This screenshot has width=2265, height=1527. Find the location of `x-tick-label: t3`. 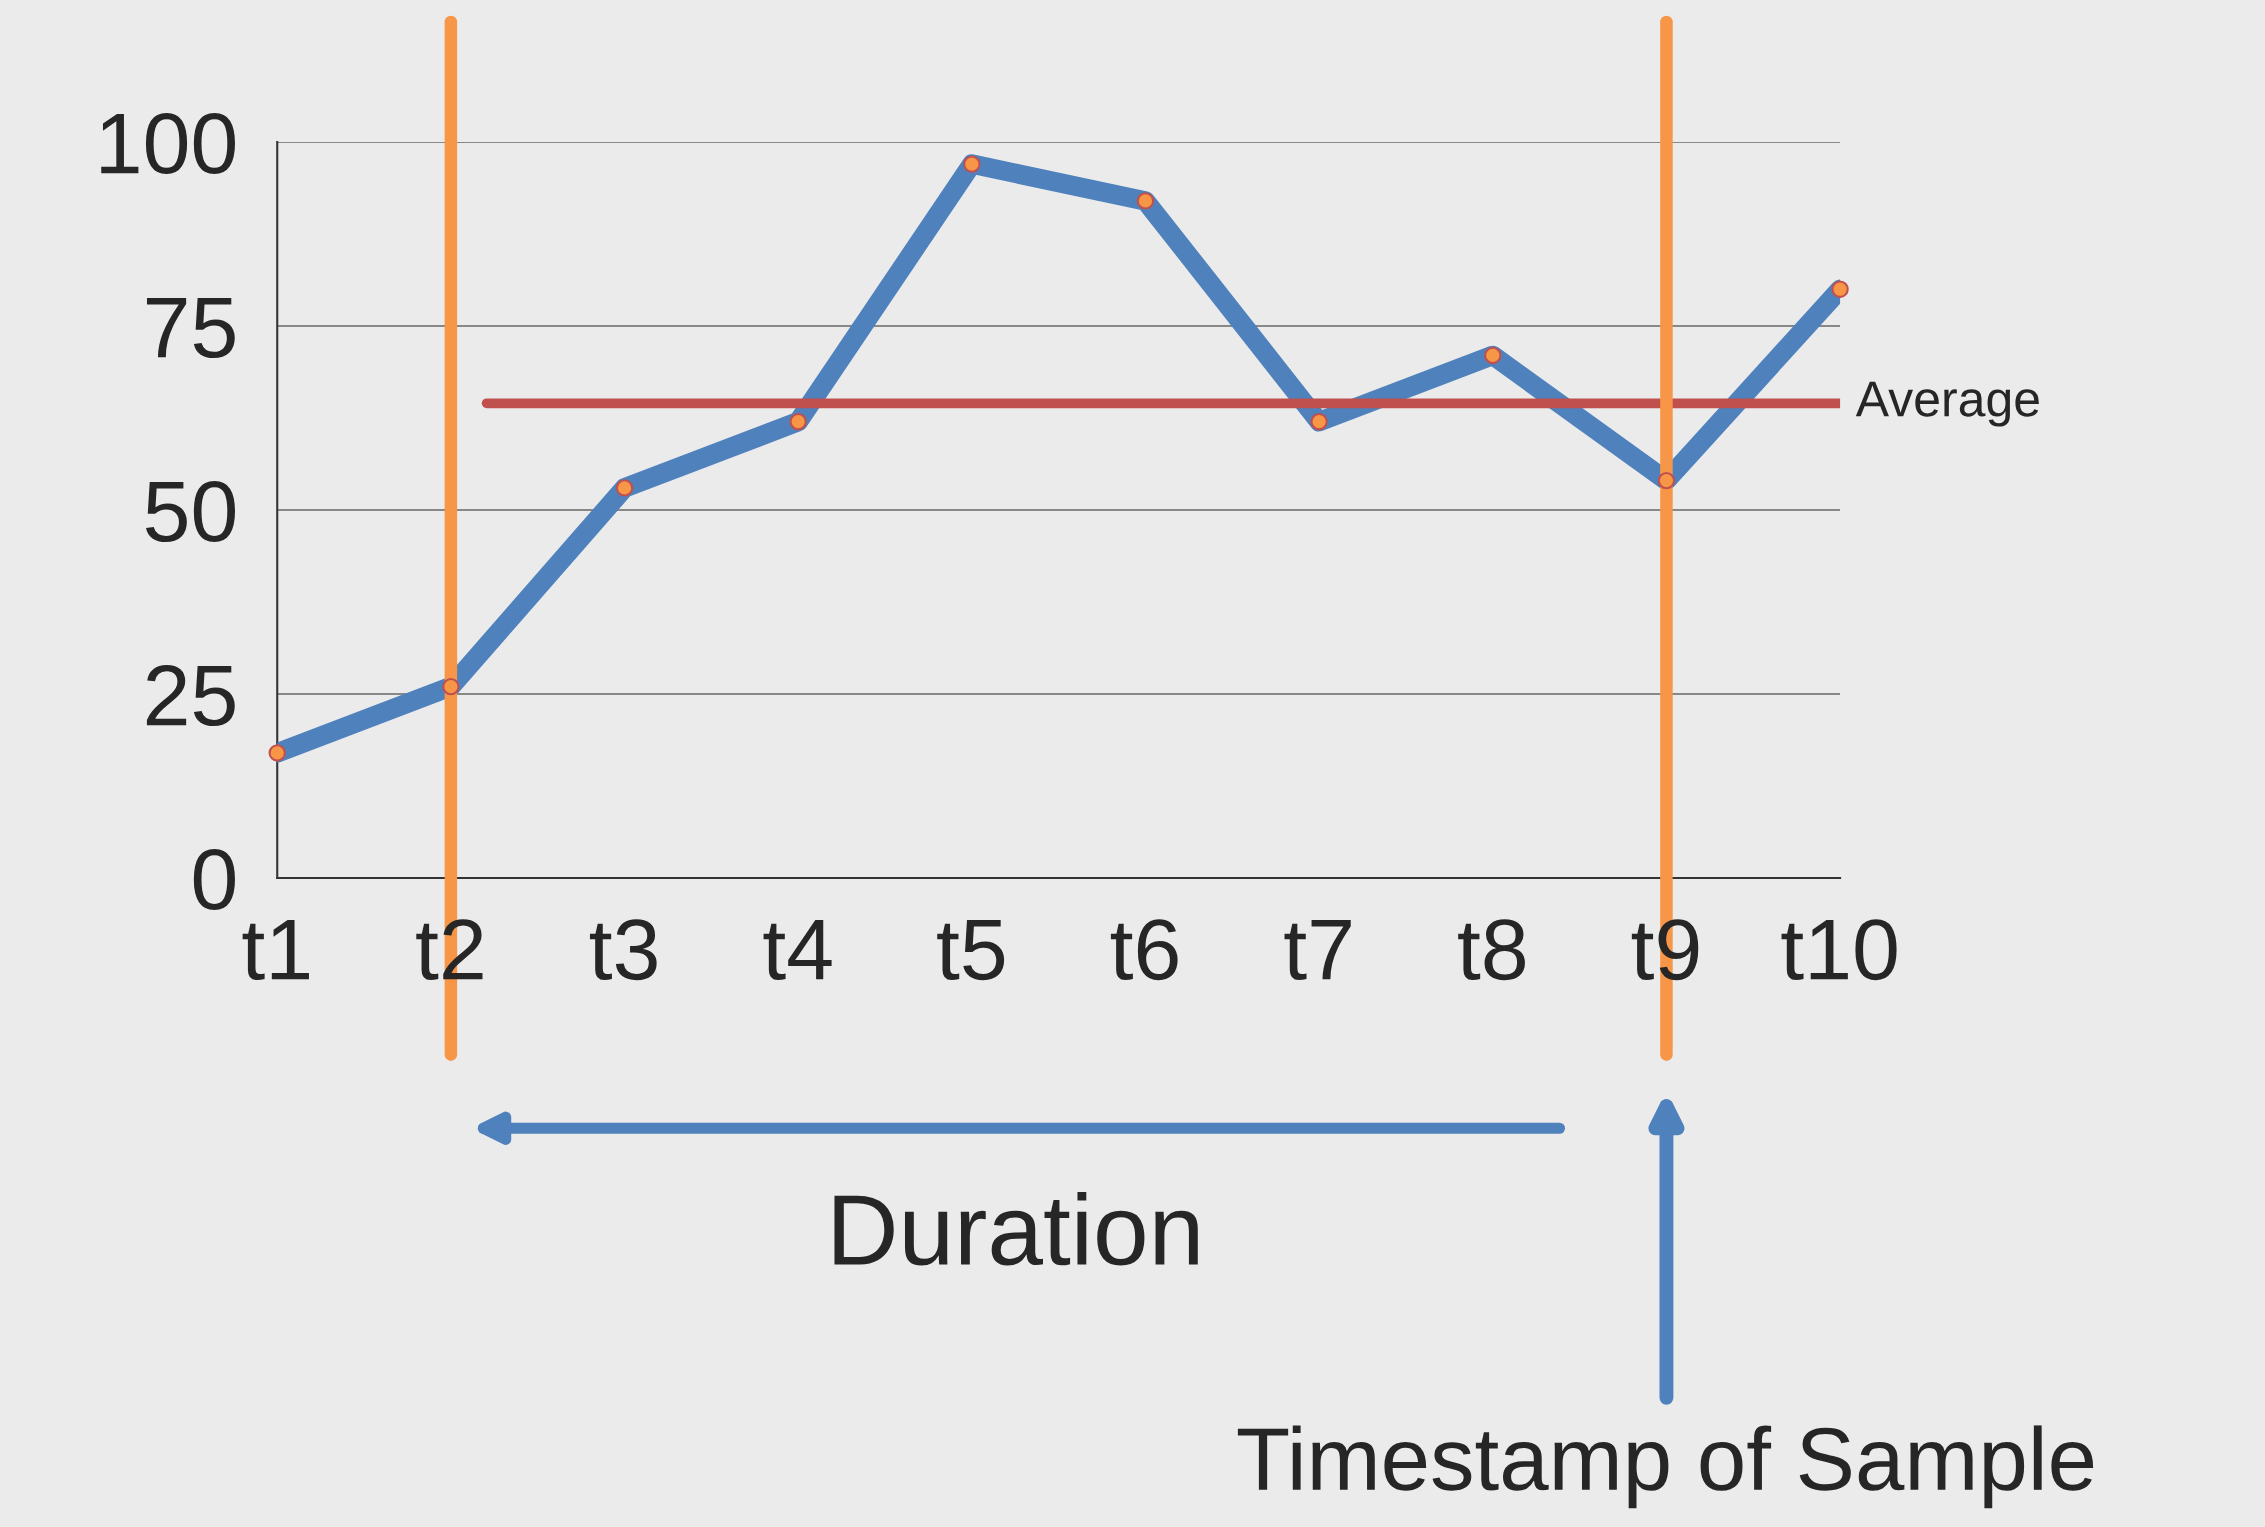

x-tick-label: t3 is located at coordinates (623, 950).